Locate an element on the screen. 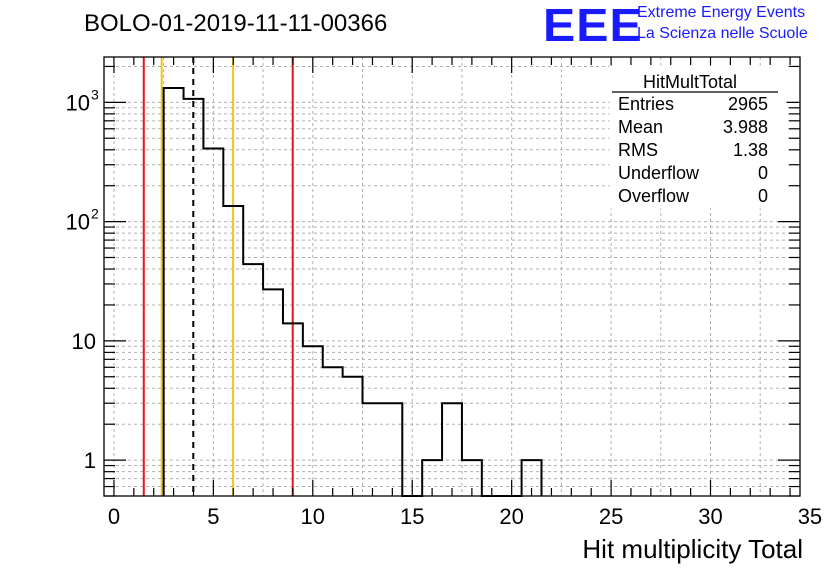  stats-row-label: Entries is located at coordinates (646, 104).